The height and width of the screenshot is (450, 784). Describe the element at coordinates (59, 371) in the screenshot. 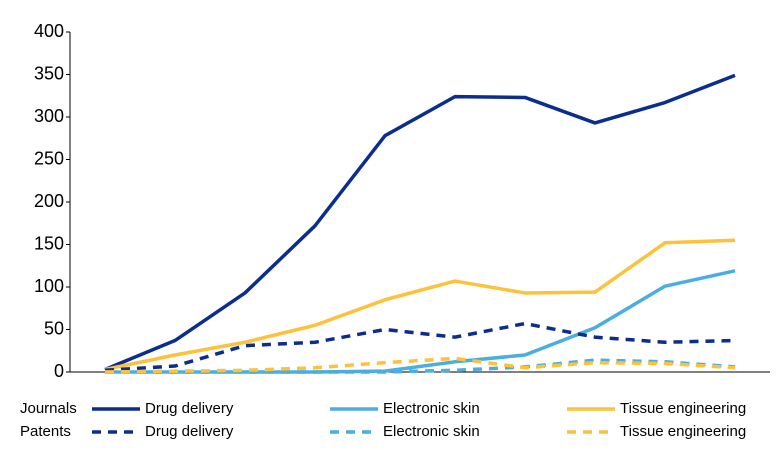

I see `y-tick-label: 0` at that location.